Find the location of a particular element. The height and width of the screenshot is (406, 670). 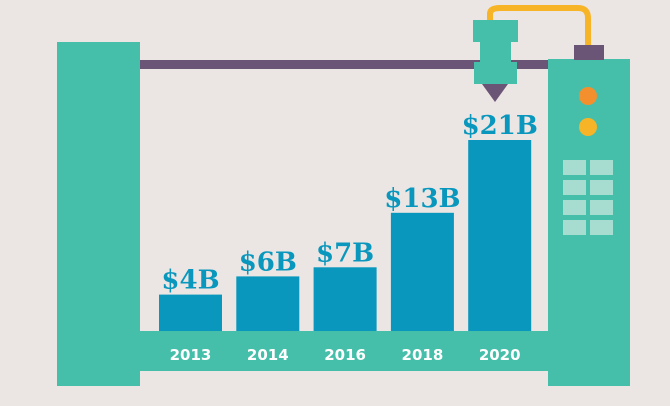

year-label-2020: 2020 is located at coordinates (500, 355).